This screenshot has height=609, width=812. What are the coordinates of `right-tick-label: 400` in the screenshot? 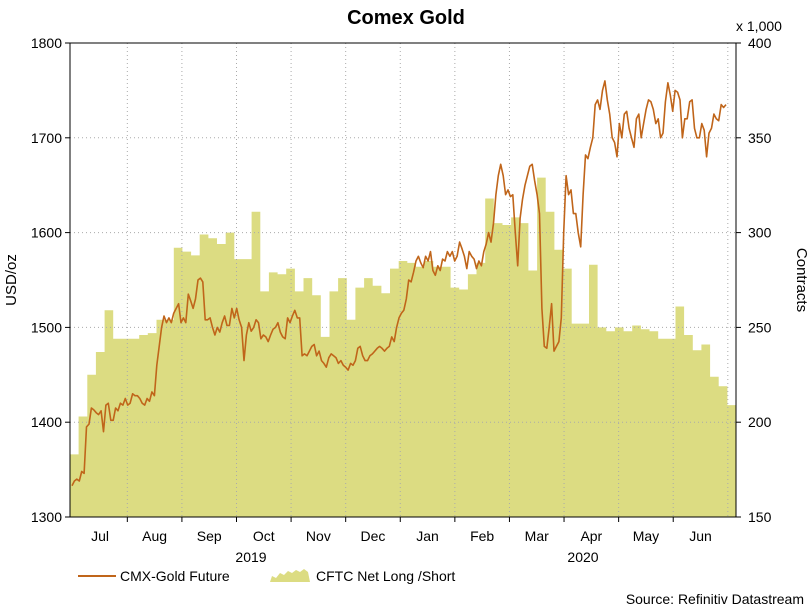 It's located at (760, 43).